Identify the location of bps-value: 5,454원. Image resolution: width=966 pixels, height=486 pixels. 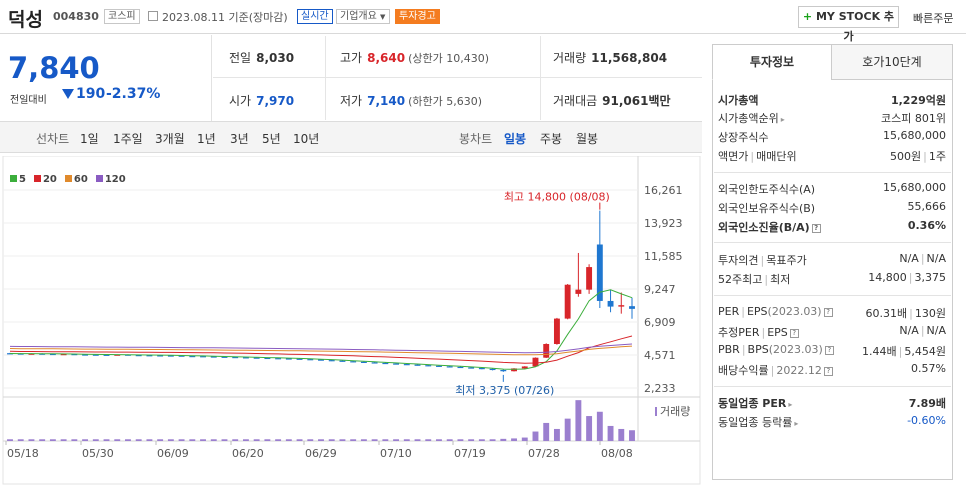
(925, 351).